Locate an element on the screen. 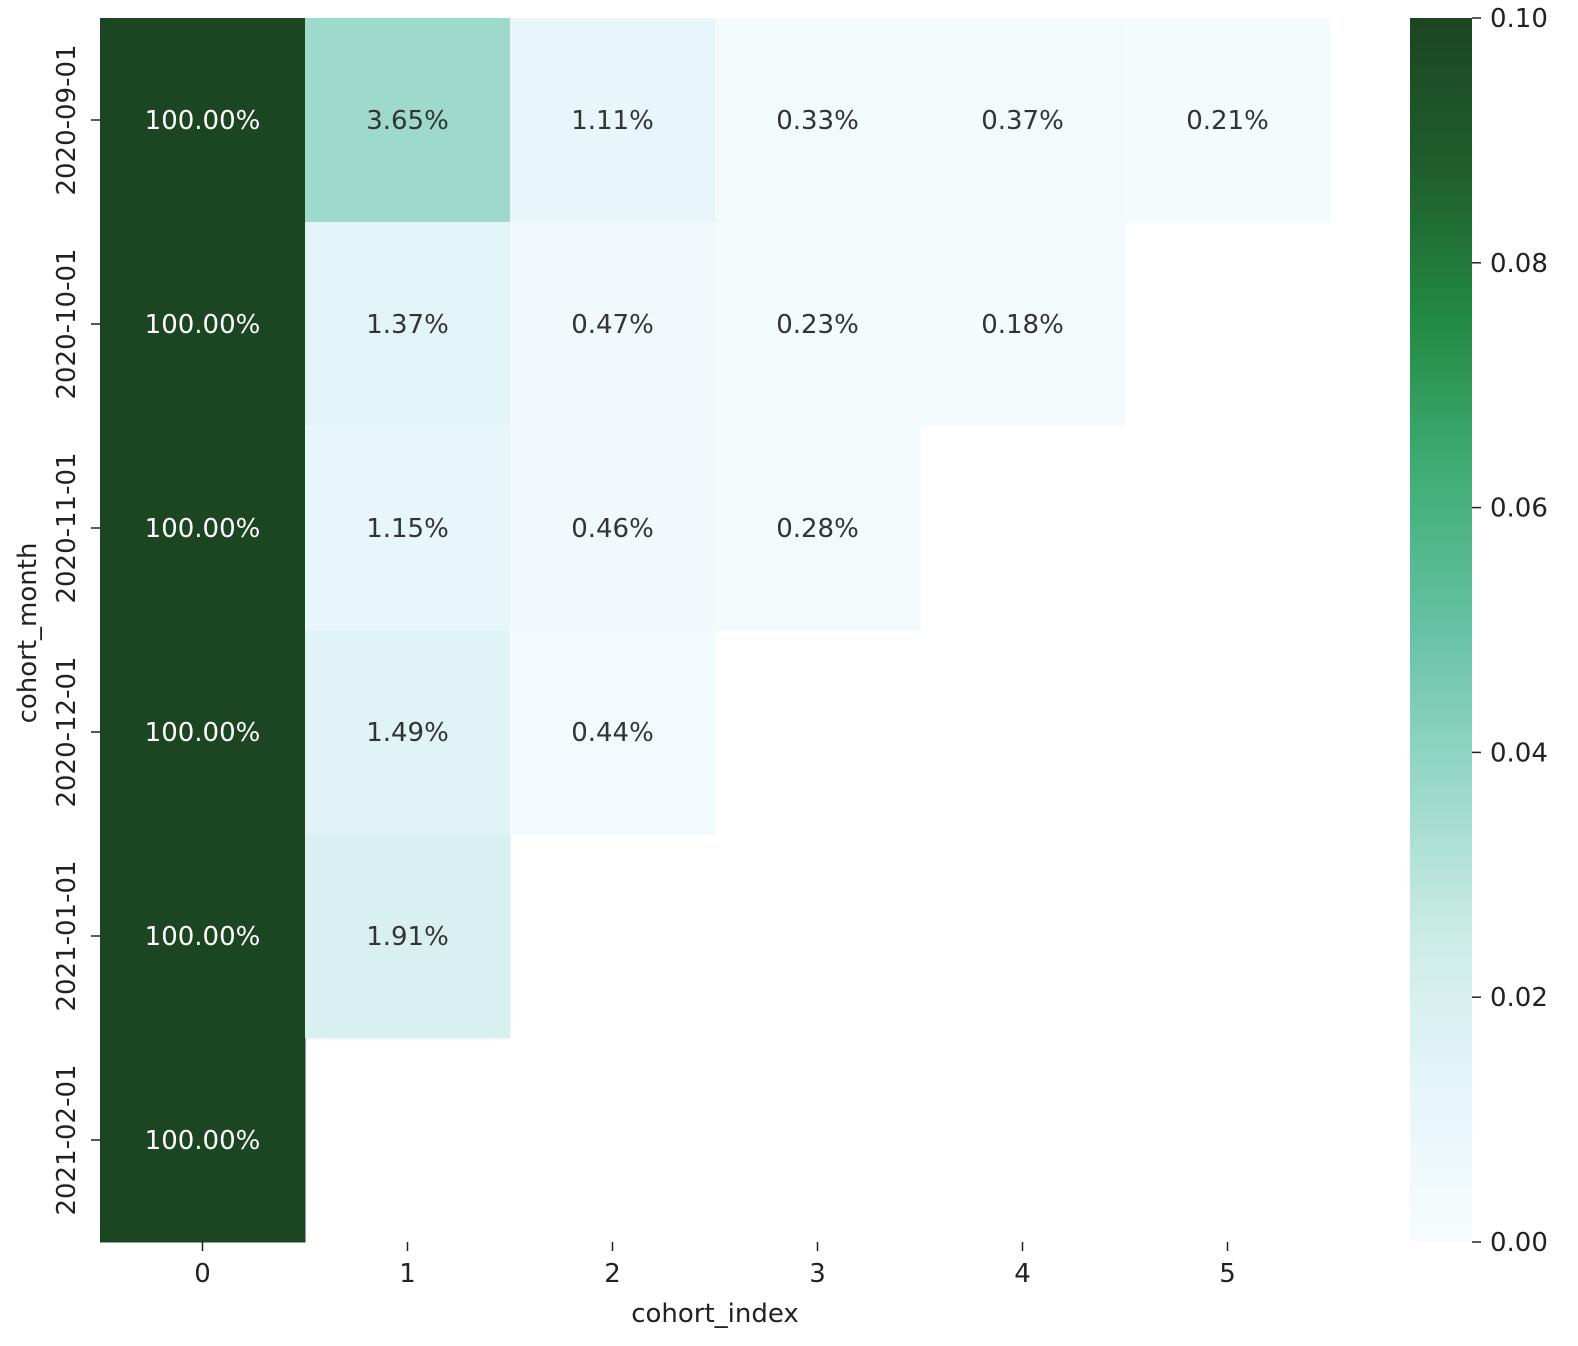 The height and width of the screenshot is (1346, 1578). cell-value-label: 0.44% is located at coordinates (612, 733).